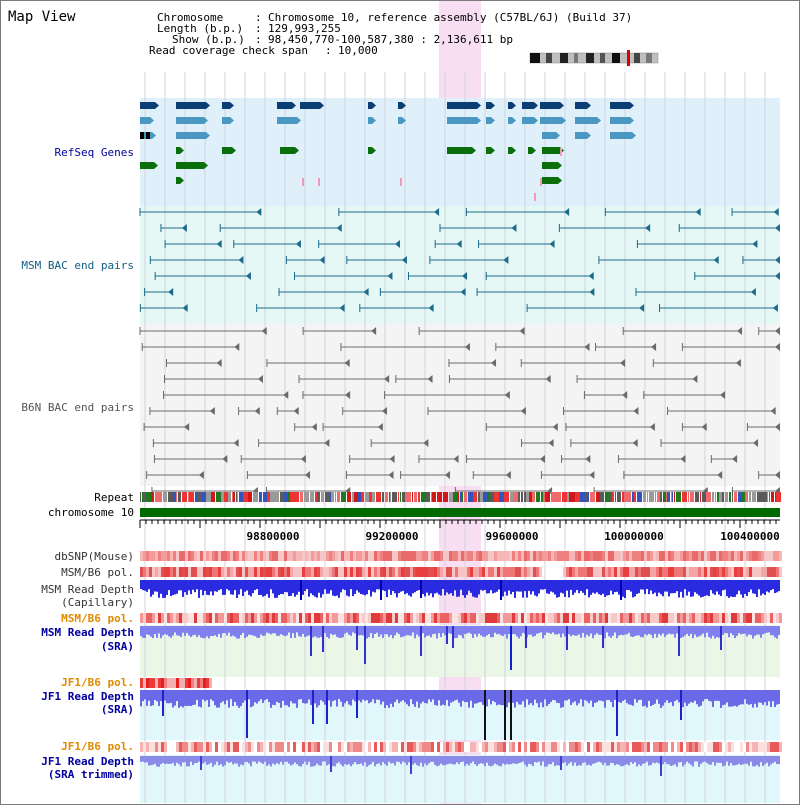 Image resolution: width=800 pixels, height=805 pixels. I want to click on track-label-jf1-read-depth-sra: JF1 Read Depth, so click(87, 696).